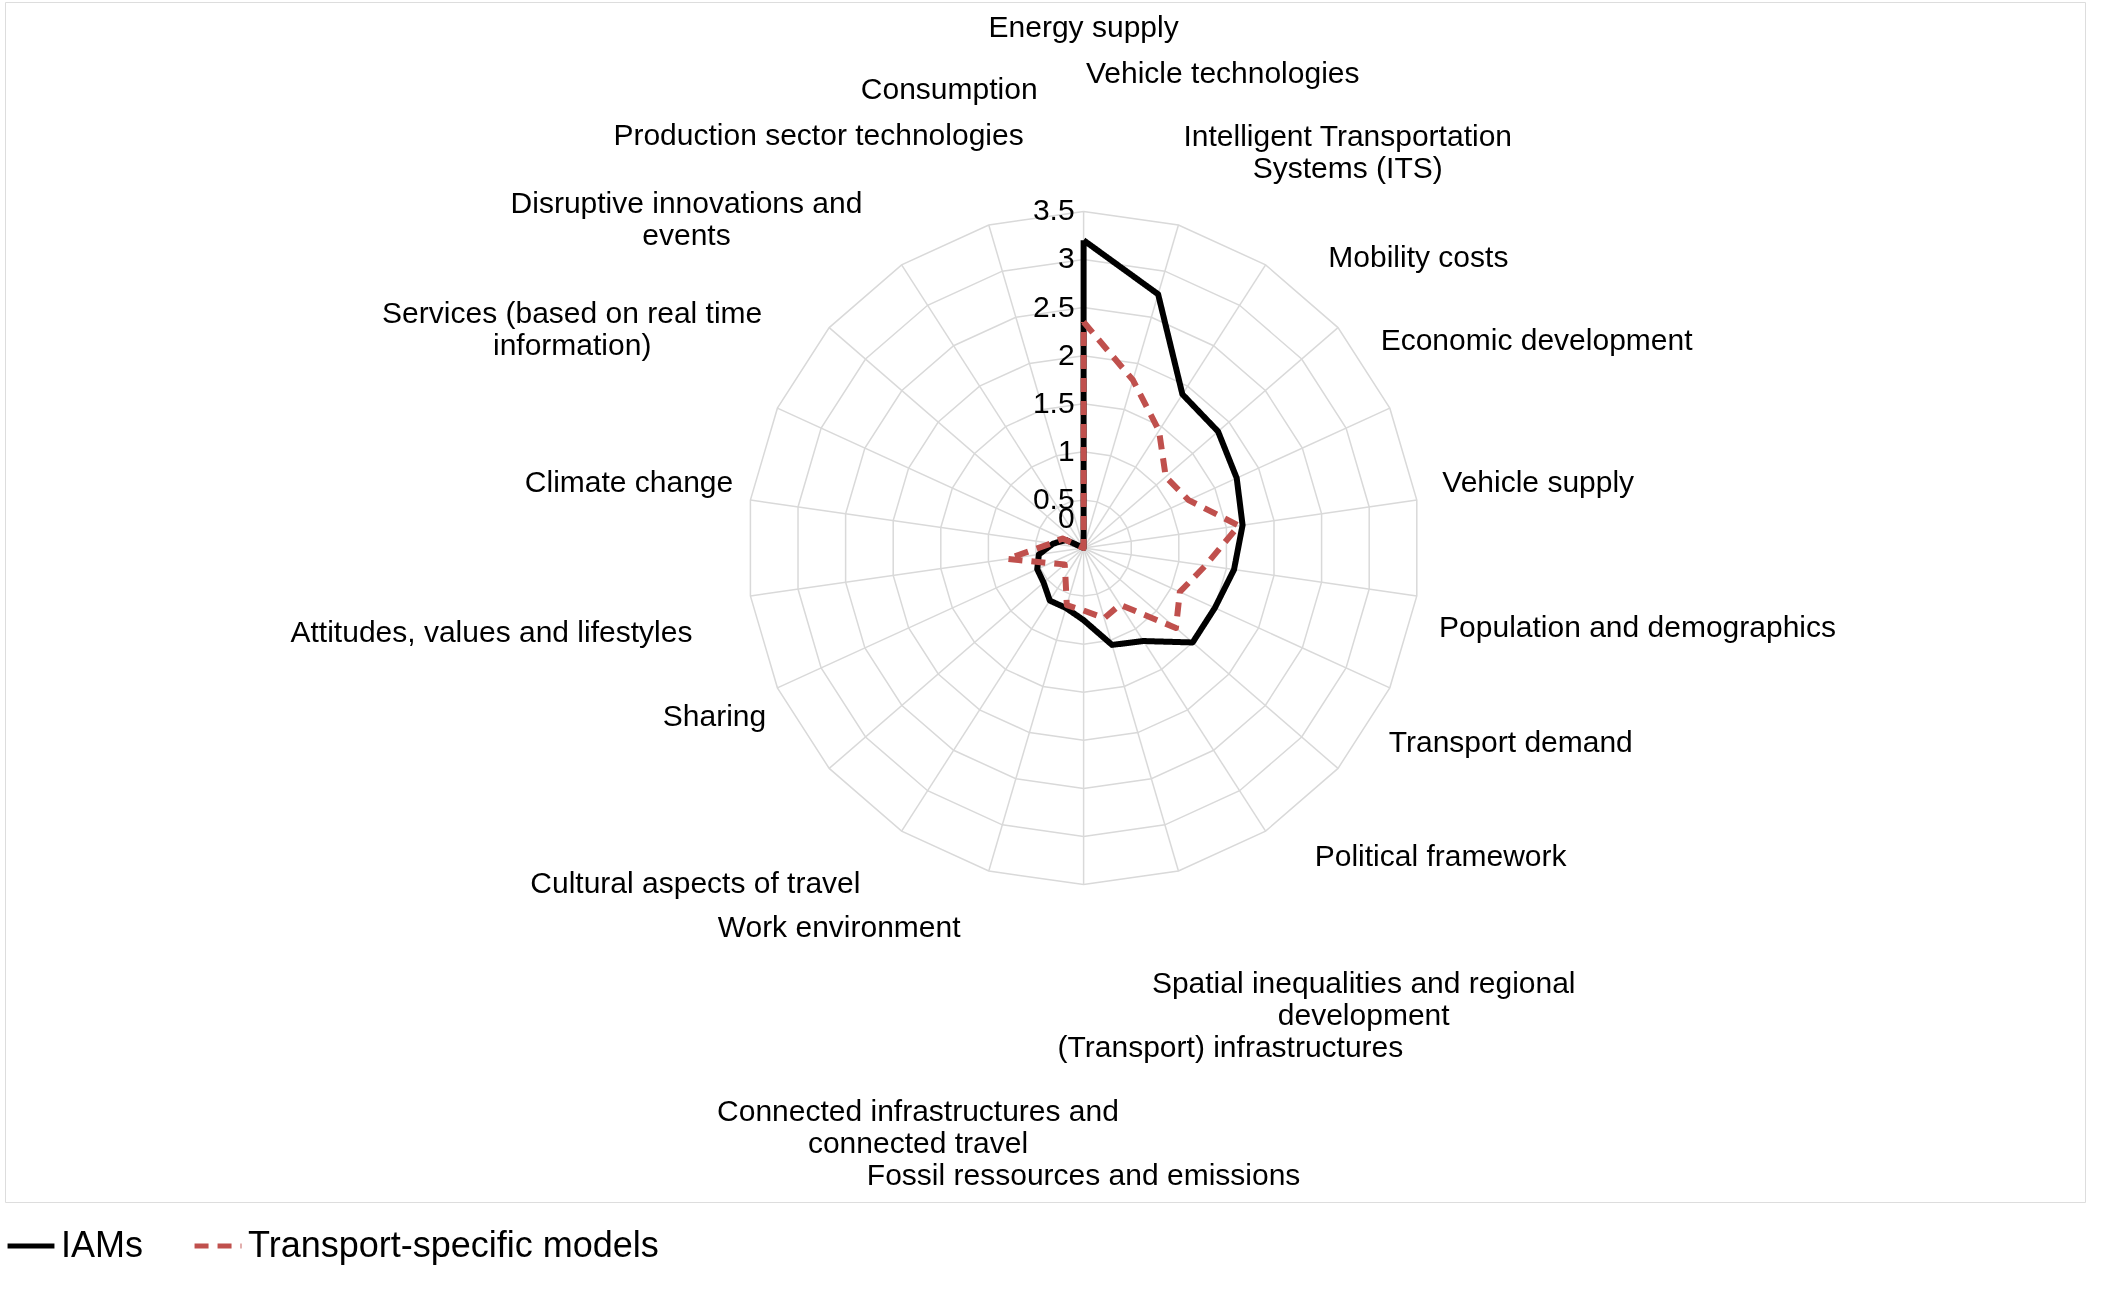 Image resolution: width=2124 pixels, height=1293 pixels. Describe the element at coordinates (1066, 258) in the screenshot. I see `y-tick-label: 3` at that location.